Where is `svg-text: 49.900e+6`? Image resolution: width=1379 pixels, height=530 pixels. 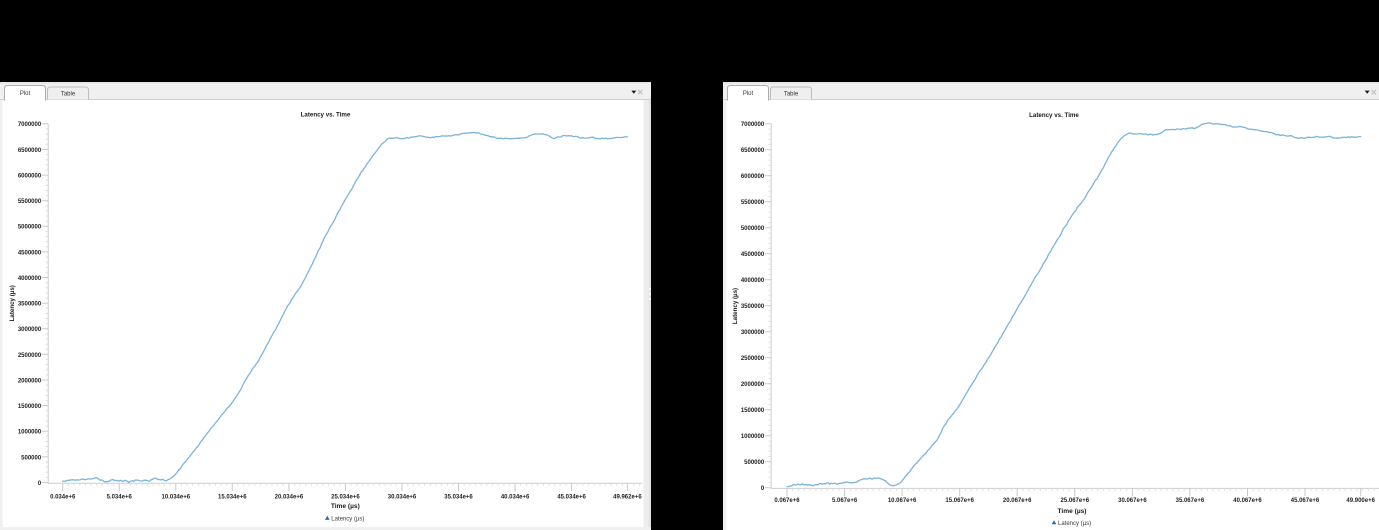
svg-text: 49.900e+6 is located at coordinates (1360, 501).